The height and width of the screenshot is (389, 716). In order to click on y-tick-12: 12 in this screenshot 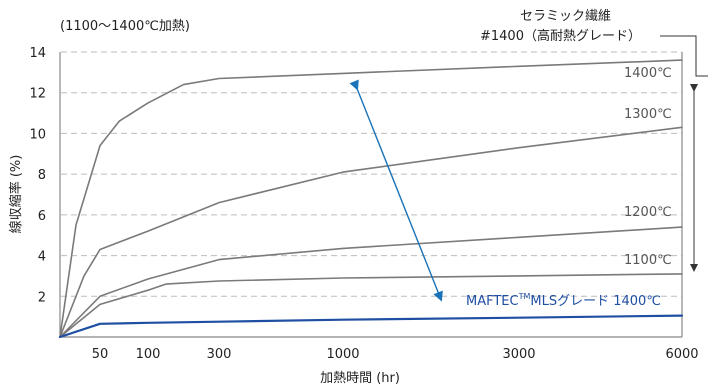, I will do `click(37, 94)`.